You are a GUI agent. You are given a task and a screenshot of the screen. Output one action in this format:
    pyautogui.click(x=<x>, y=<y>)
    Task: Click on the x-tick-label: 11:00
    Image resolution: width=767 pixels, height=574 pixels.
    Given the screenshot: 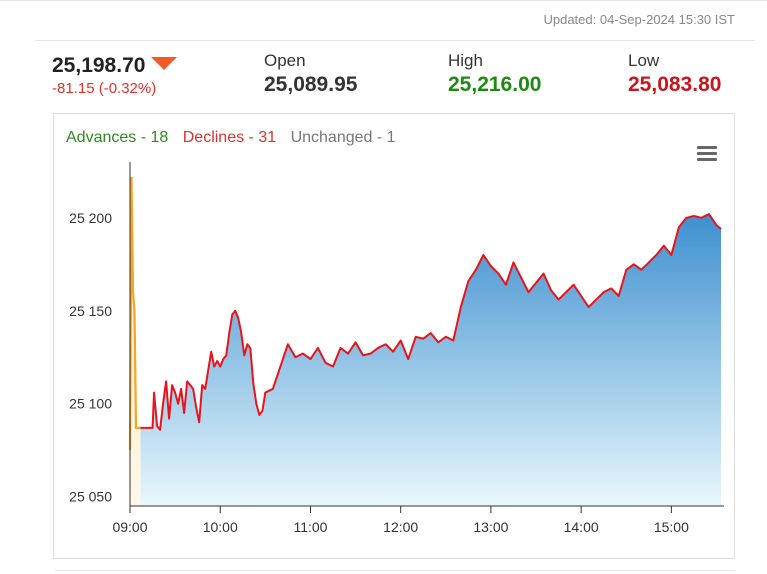 What is the action you would take?
    pyautogui.click(x=310, y=527)
    